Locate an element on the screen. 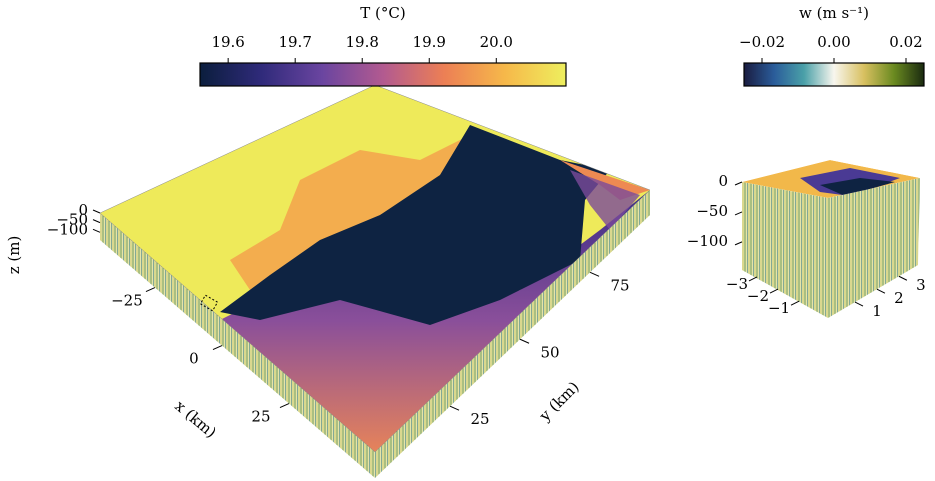  tick-label: 19.9 is located at coordinates (429, 42).